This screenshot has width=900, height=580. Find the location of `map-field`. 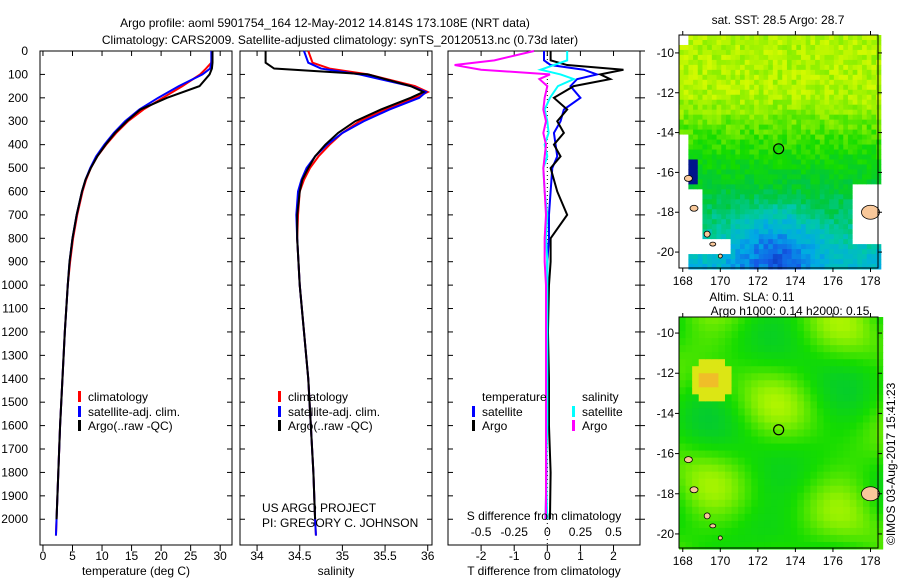

map-field is located at coordinates (780, 152).